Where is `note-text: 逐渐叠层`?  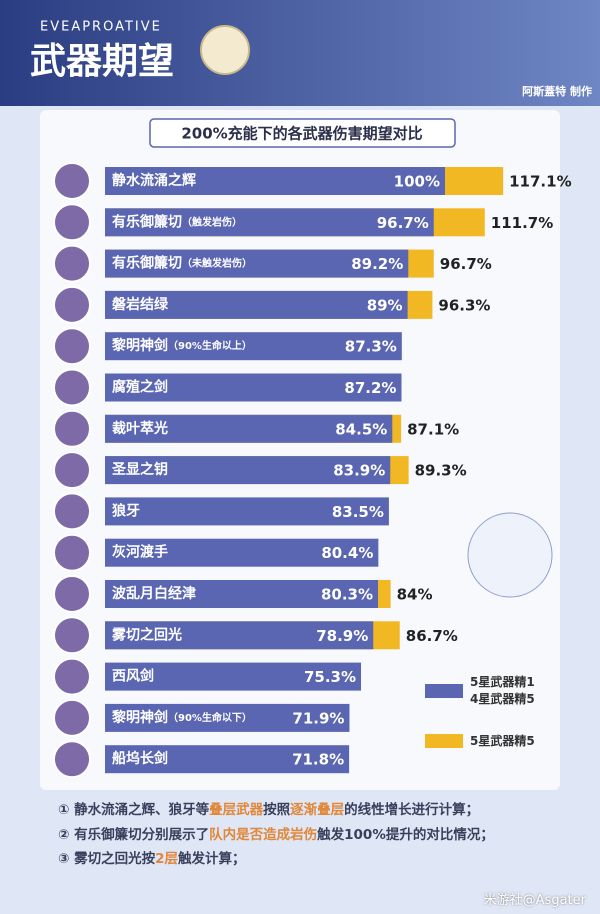 note-text: 逐渐叠层 is located at coordinates (317, 810).